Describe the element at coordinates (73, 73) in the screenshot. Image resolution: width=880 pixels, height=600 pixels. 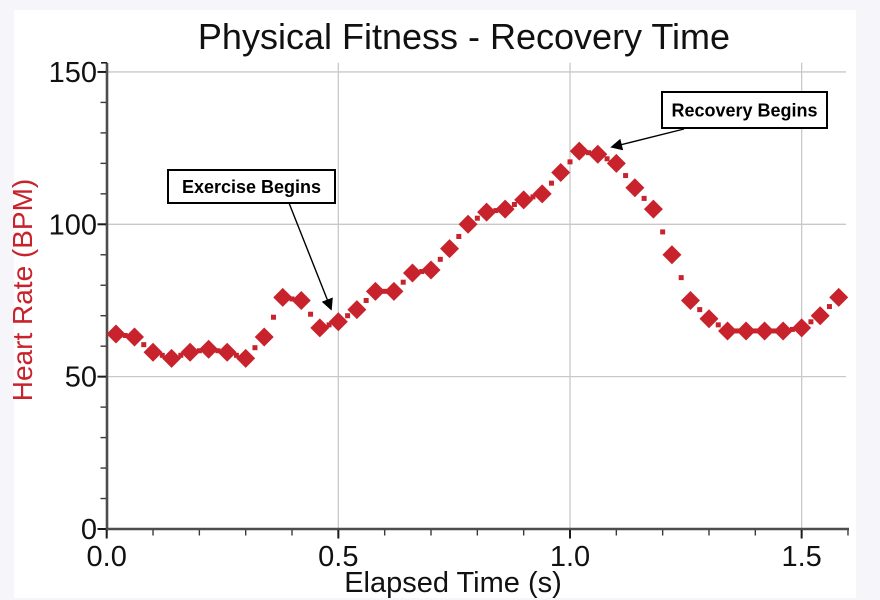
I see `y-tick-label: 150` at that location.